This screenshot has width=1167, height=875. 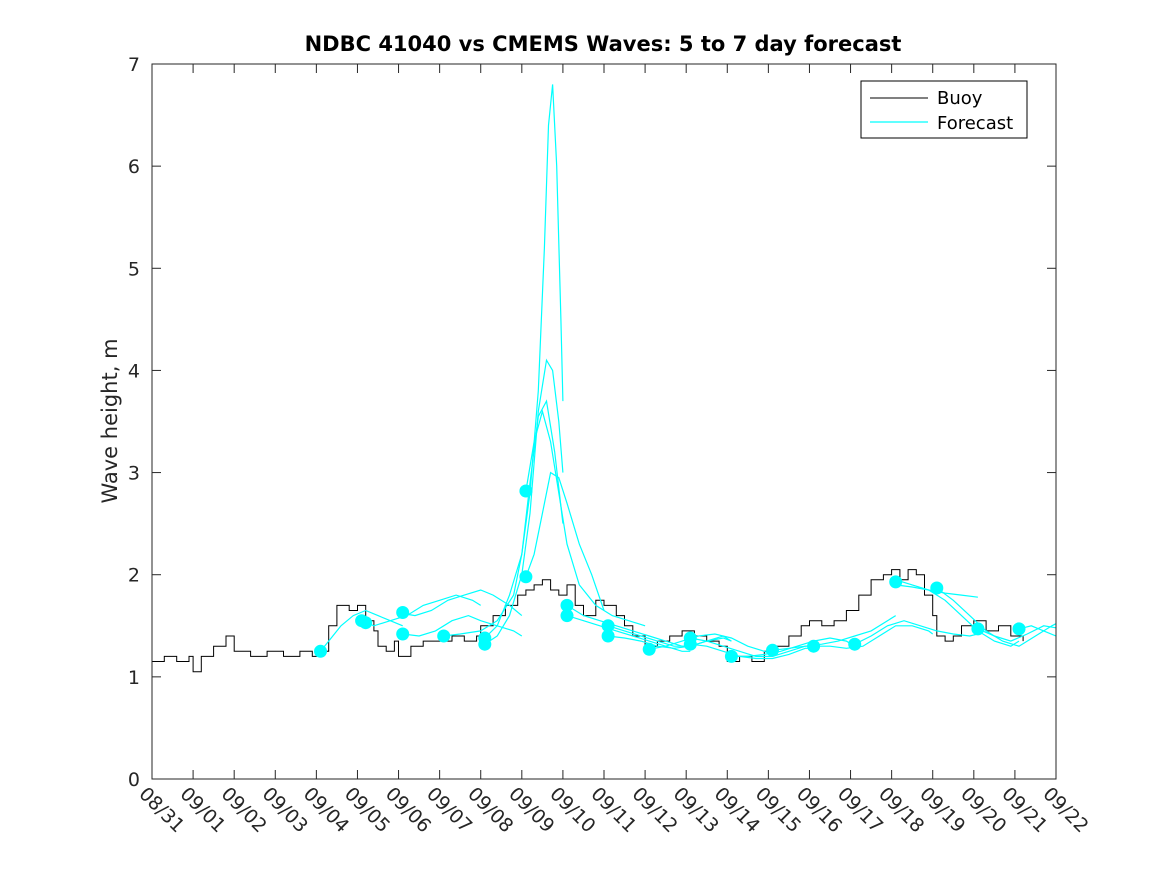 I want to click on legend-forecast-label: Forecast, so click(x=975, y=123).